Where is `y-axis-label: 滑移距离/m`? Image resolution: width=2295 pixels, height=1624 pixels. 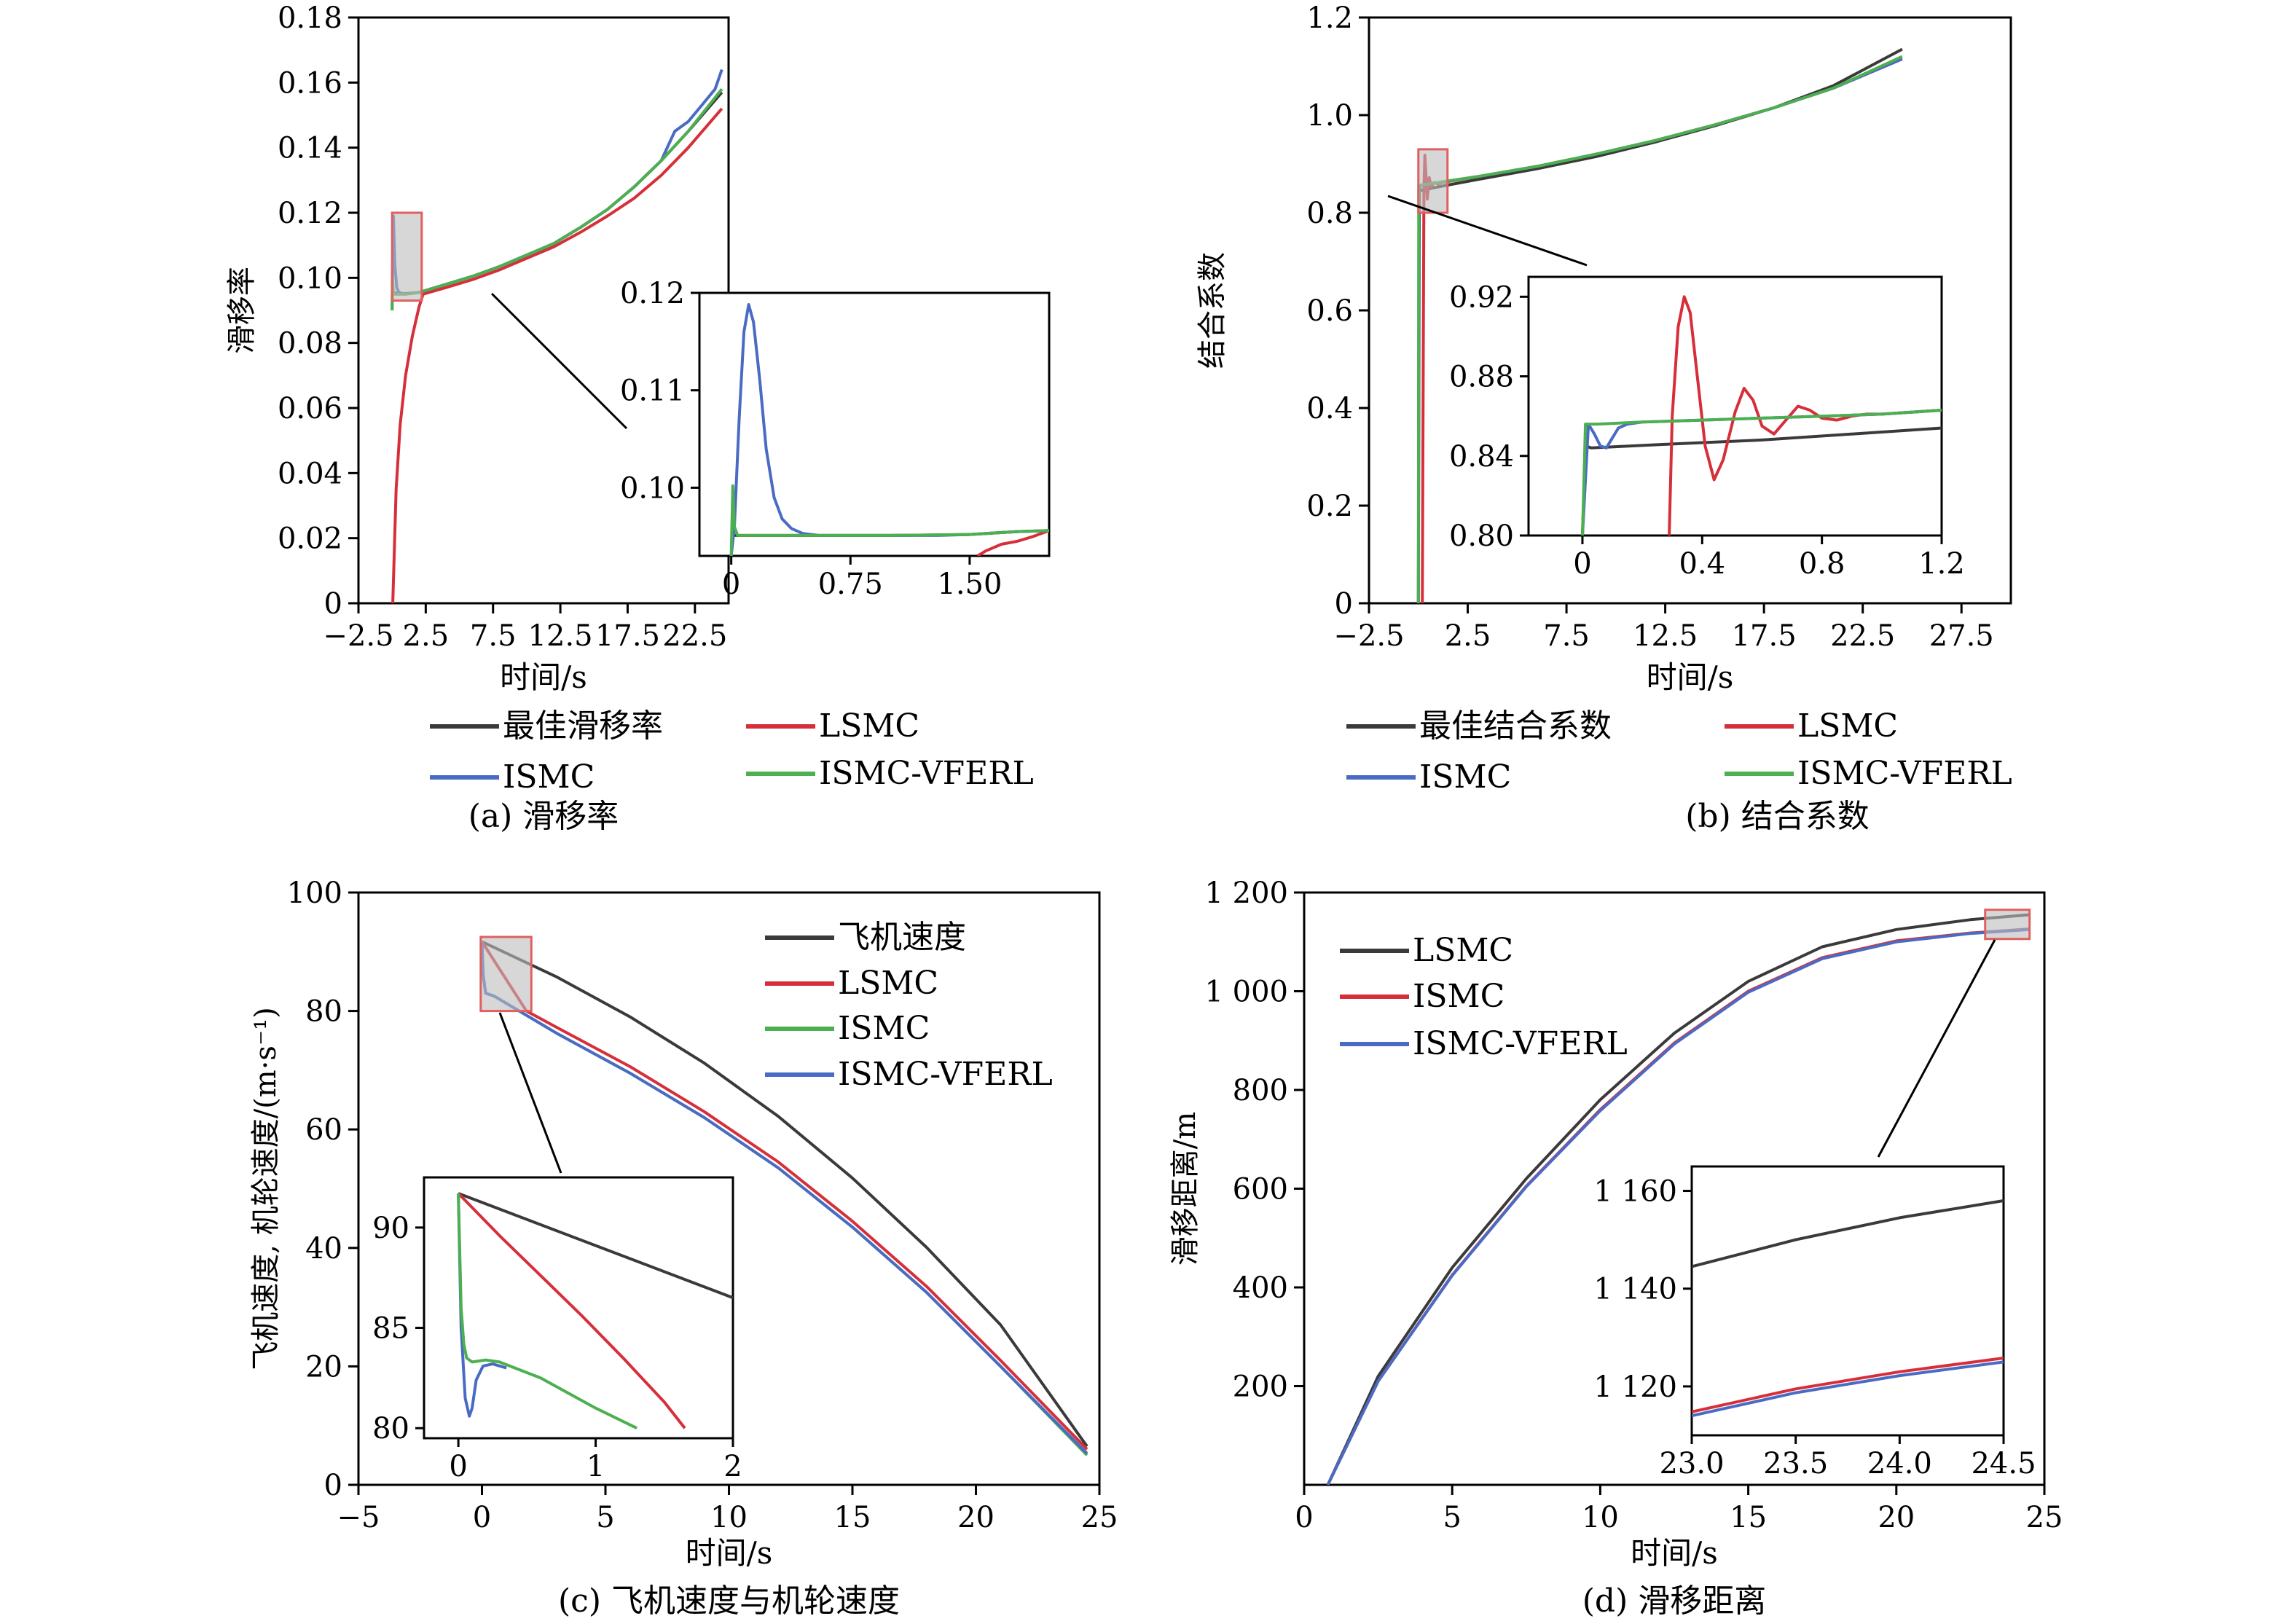 y-axis-label: 滑移距离/m is located at coordinates (1185, 1189).